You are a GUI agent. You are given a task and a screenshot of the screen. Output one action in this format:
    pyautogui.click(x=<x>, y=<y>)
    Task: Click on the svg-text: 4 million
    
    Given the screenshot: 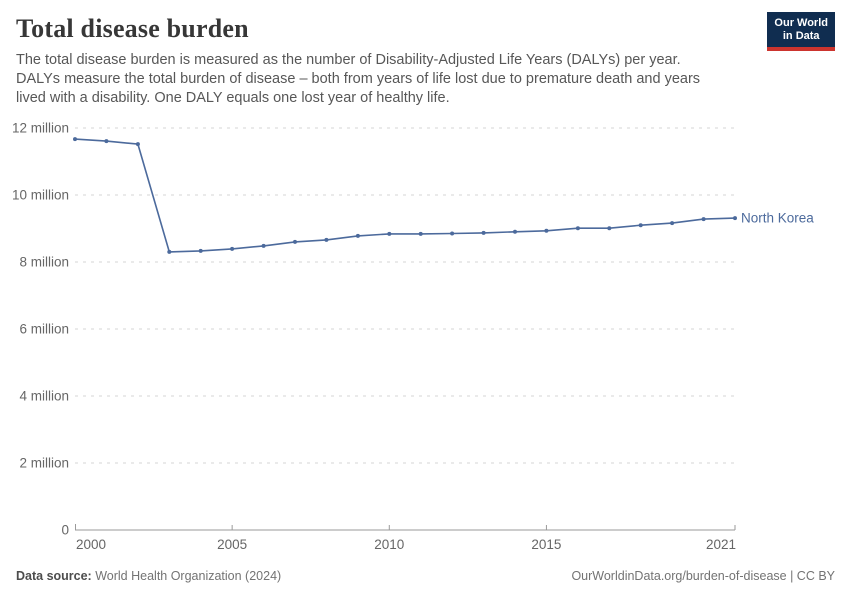 What is the action you would take?
    pyautogui.click(x=44, y=396)
    